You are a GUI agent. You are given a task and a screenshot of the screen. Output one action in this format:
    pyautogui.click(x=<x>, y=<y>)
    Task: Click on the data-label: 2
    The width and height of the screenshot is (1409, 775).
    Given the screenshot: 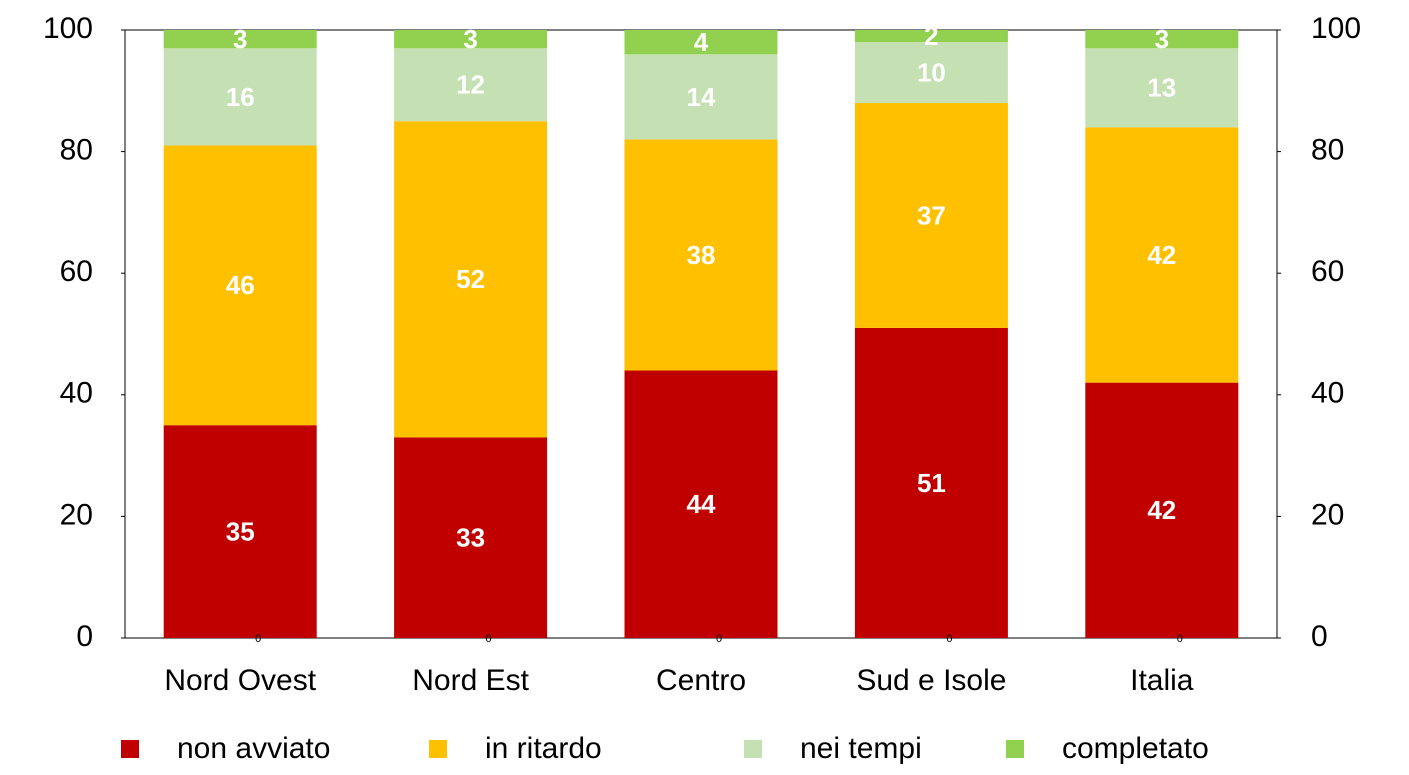 What is the action you would take?
    pyautogui.click(x=931, y=36)
    